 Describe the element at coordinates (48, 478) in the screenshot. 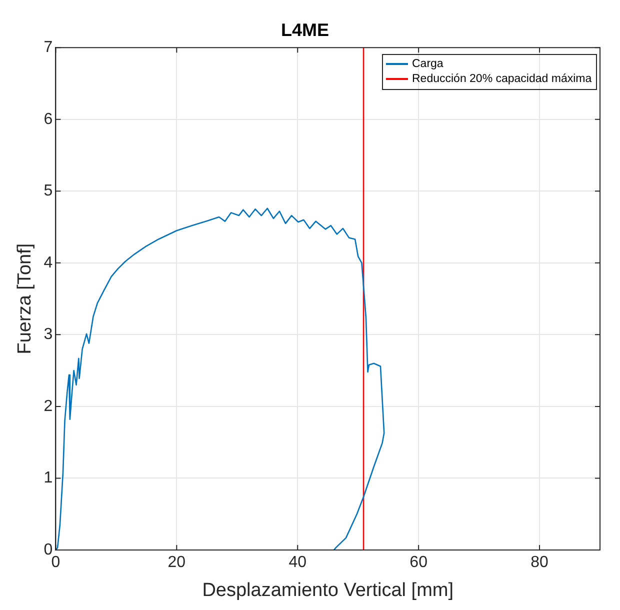

I see `y-tick-label: 1` at that location.